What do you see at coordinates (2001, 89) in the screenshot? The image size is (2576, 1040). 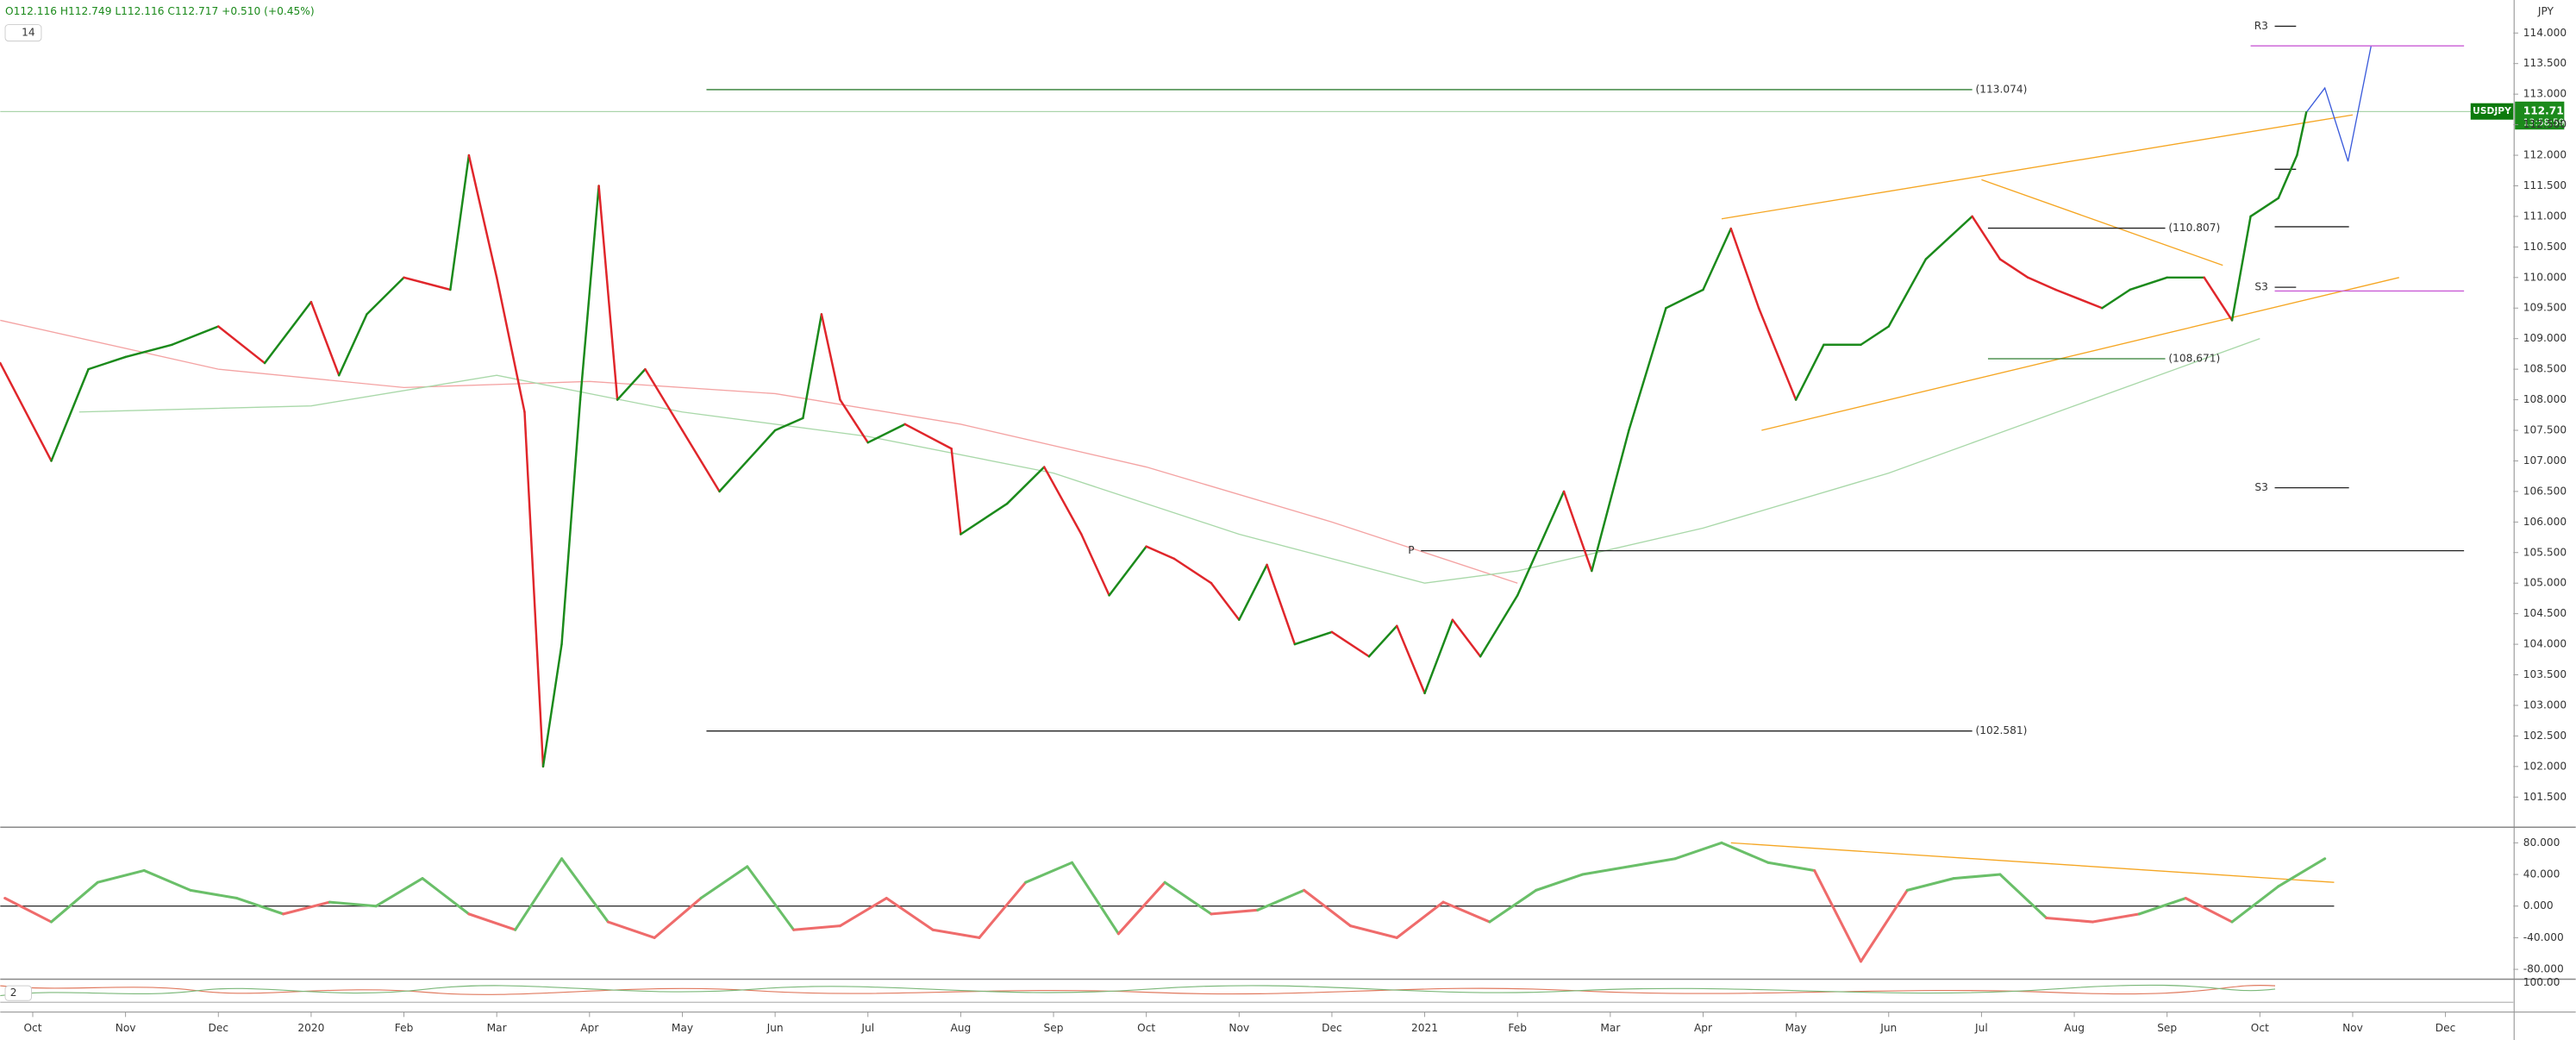 I see `level-label: (113.074)` at bounding box center [2001, 89].